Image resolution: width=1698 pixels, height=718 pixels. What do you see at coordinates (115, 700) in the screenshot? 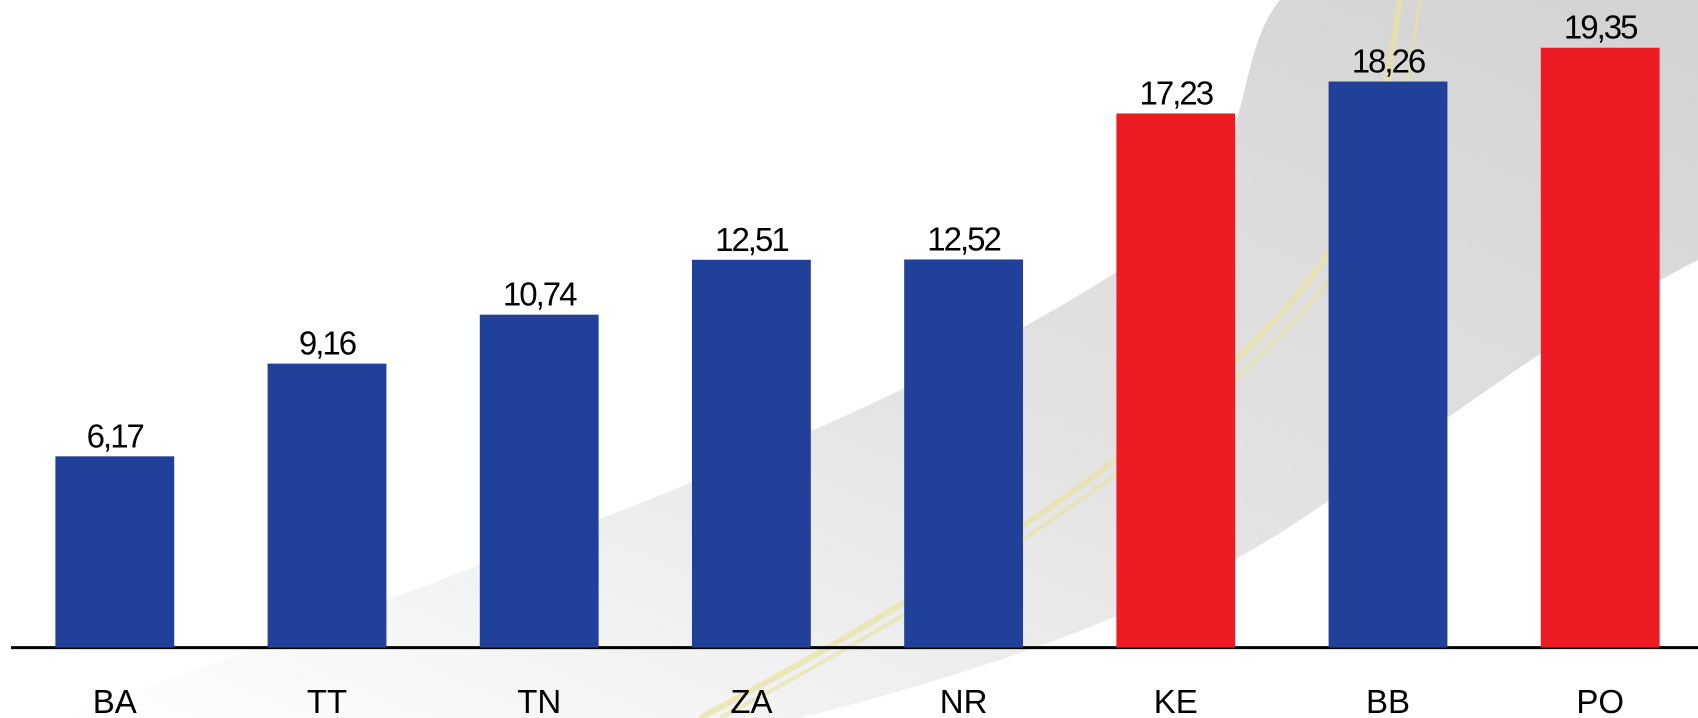
I see `x-tick-label: BA` at bounding box center [115, 700].